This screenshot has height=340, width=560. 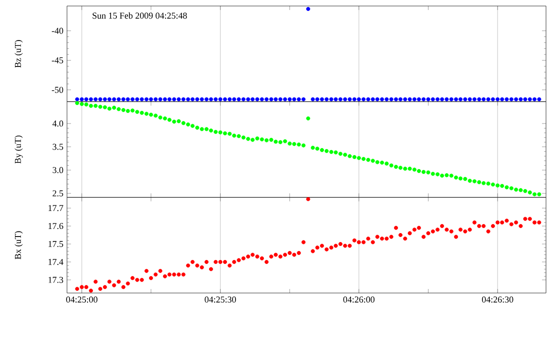 I want to click on y-tick-label: -40, so click(x=58, y=31).